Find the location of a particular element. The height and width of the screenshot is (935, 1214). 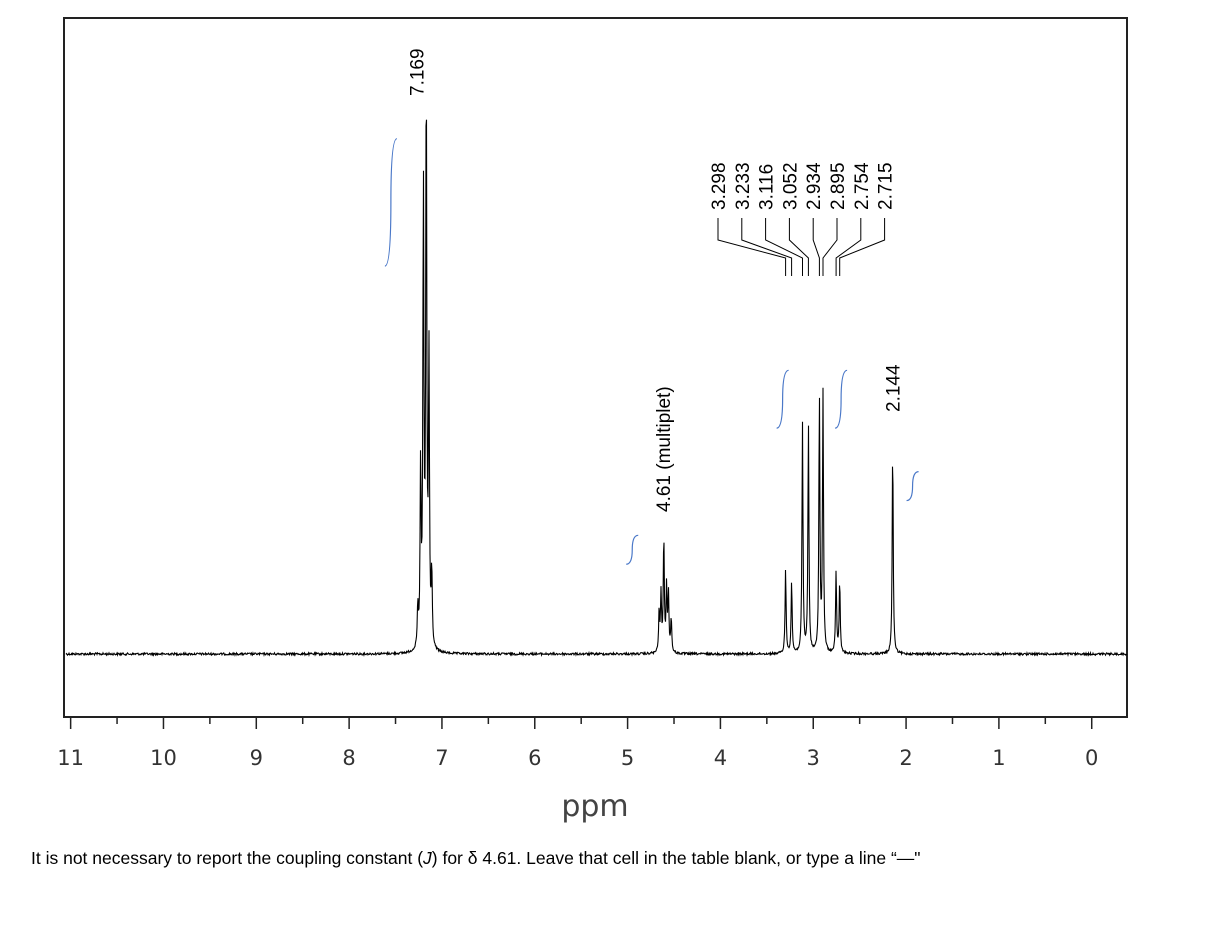

x-axis-title: ppm is located at coordinates (594, 806).